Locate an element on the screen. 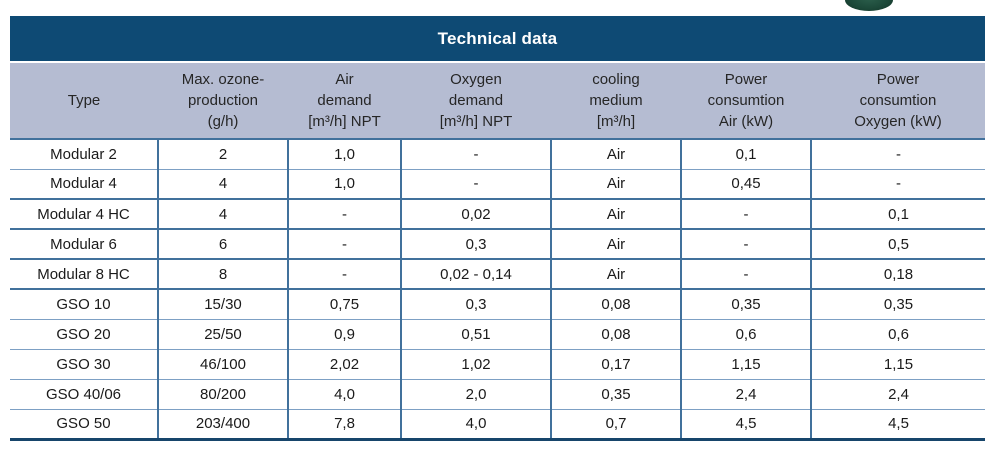  cell-oxygen-demand: 0,02 - 0,14 is located at coordinates (476, 273).